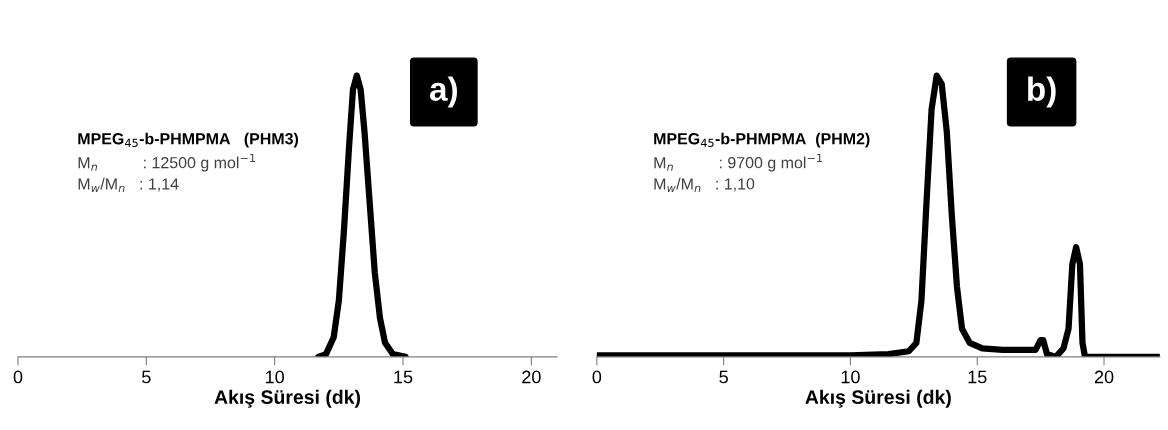  I want to click on text: M$_{n}$ : 9700 g mol$^{−1}$, so click(738, 162).